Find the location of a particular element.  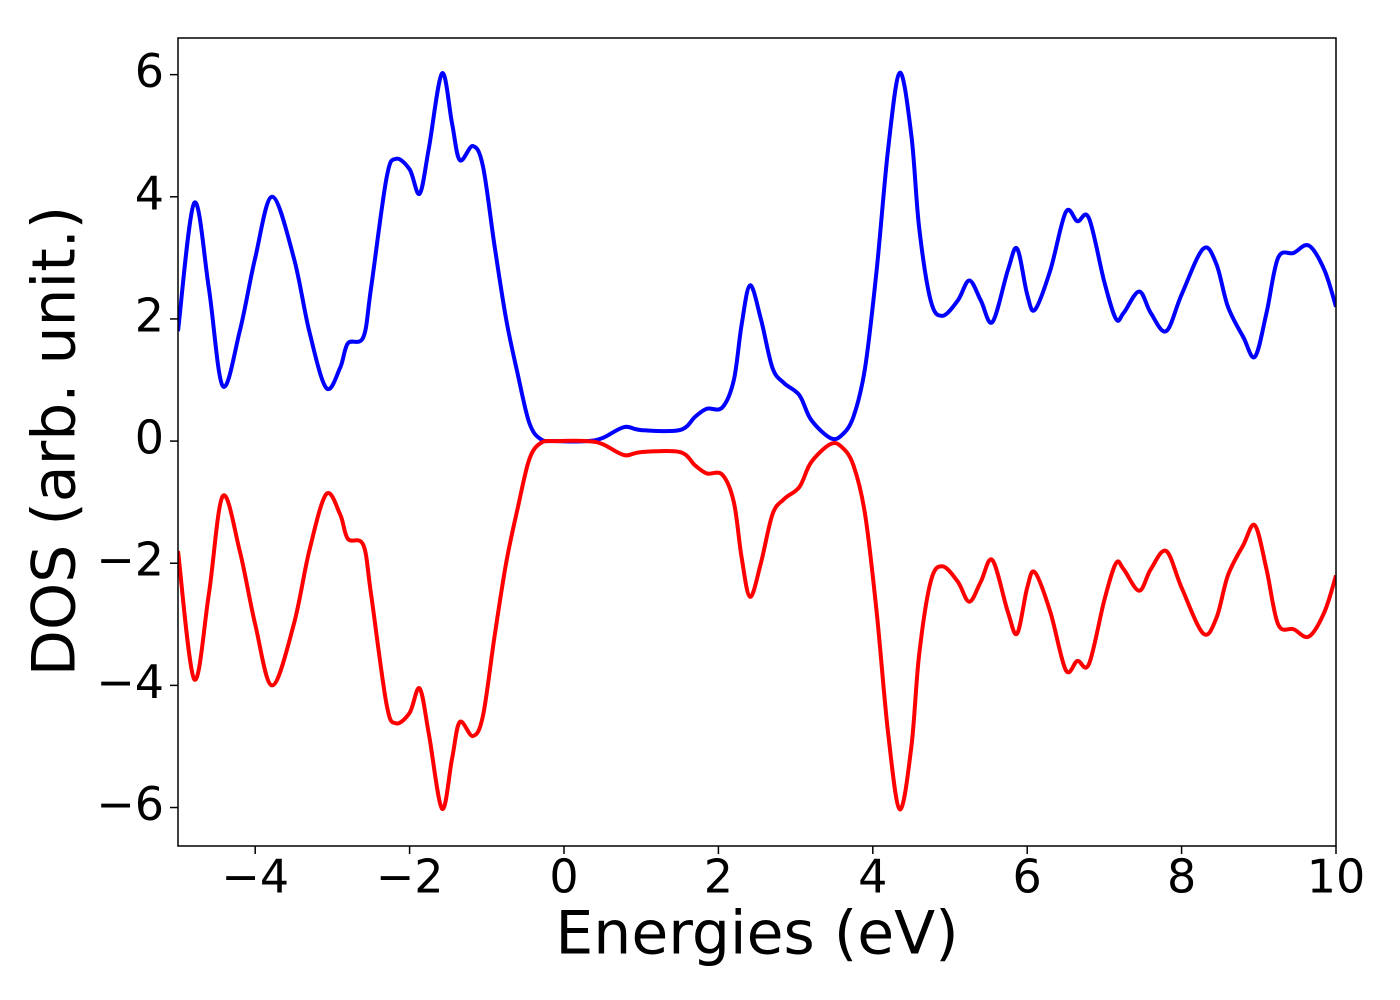

x-tick-label: 0 is located at coordinates (563, 877).